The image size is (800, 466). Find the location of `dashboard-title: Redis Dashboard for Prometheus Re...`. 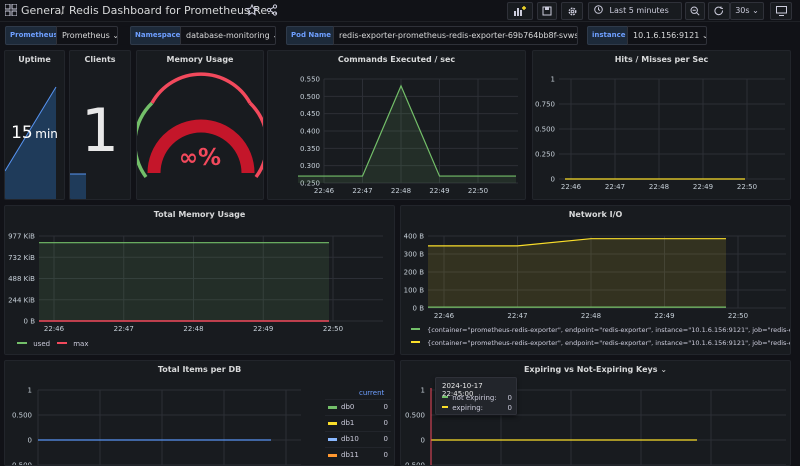

dashboard-title: Redis Dashboard for Prometheus Re... is located at coordinates (173, 10).